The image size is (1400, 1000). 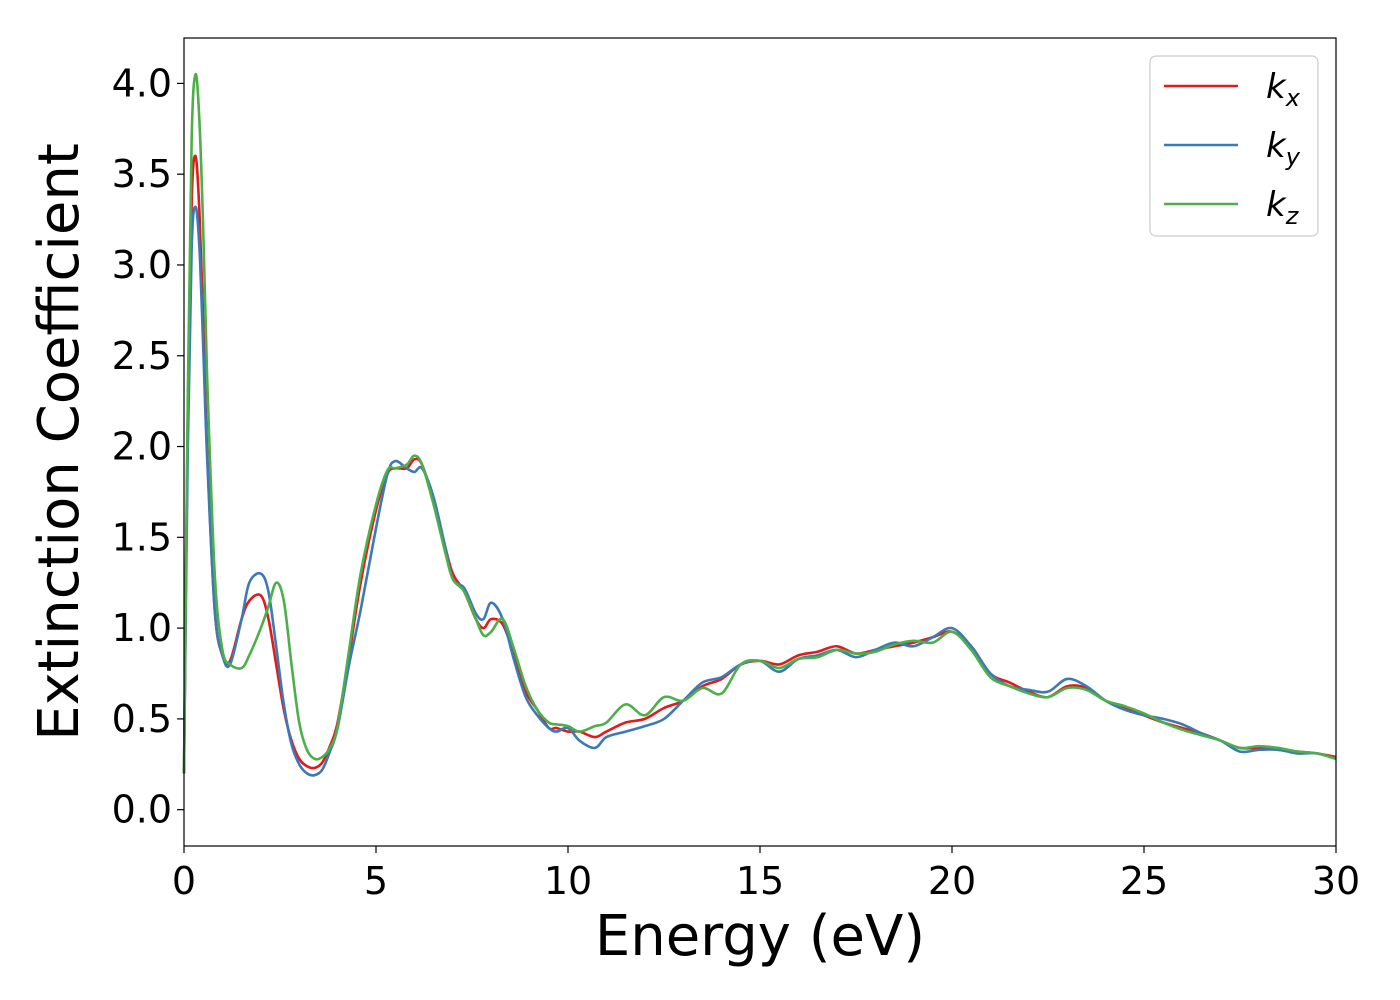 I want to click on x-tick-label: 0, so click(x=184, y=881).